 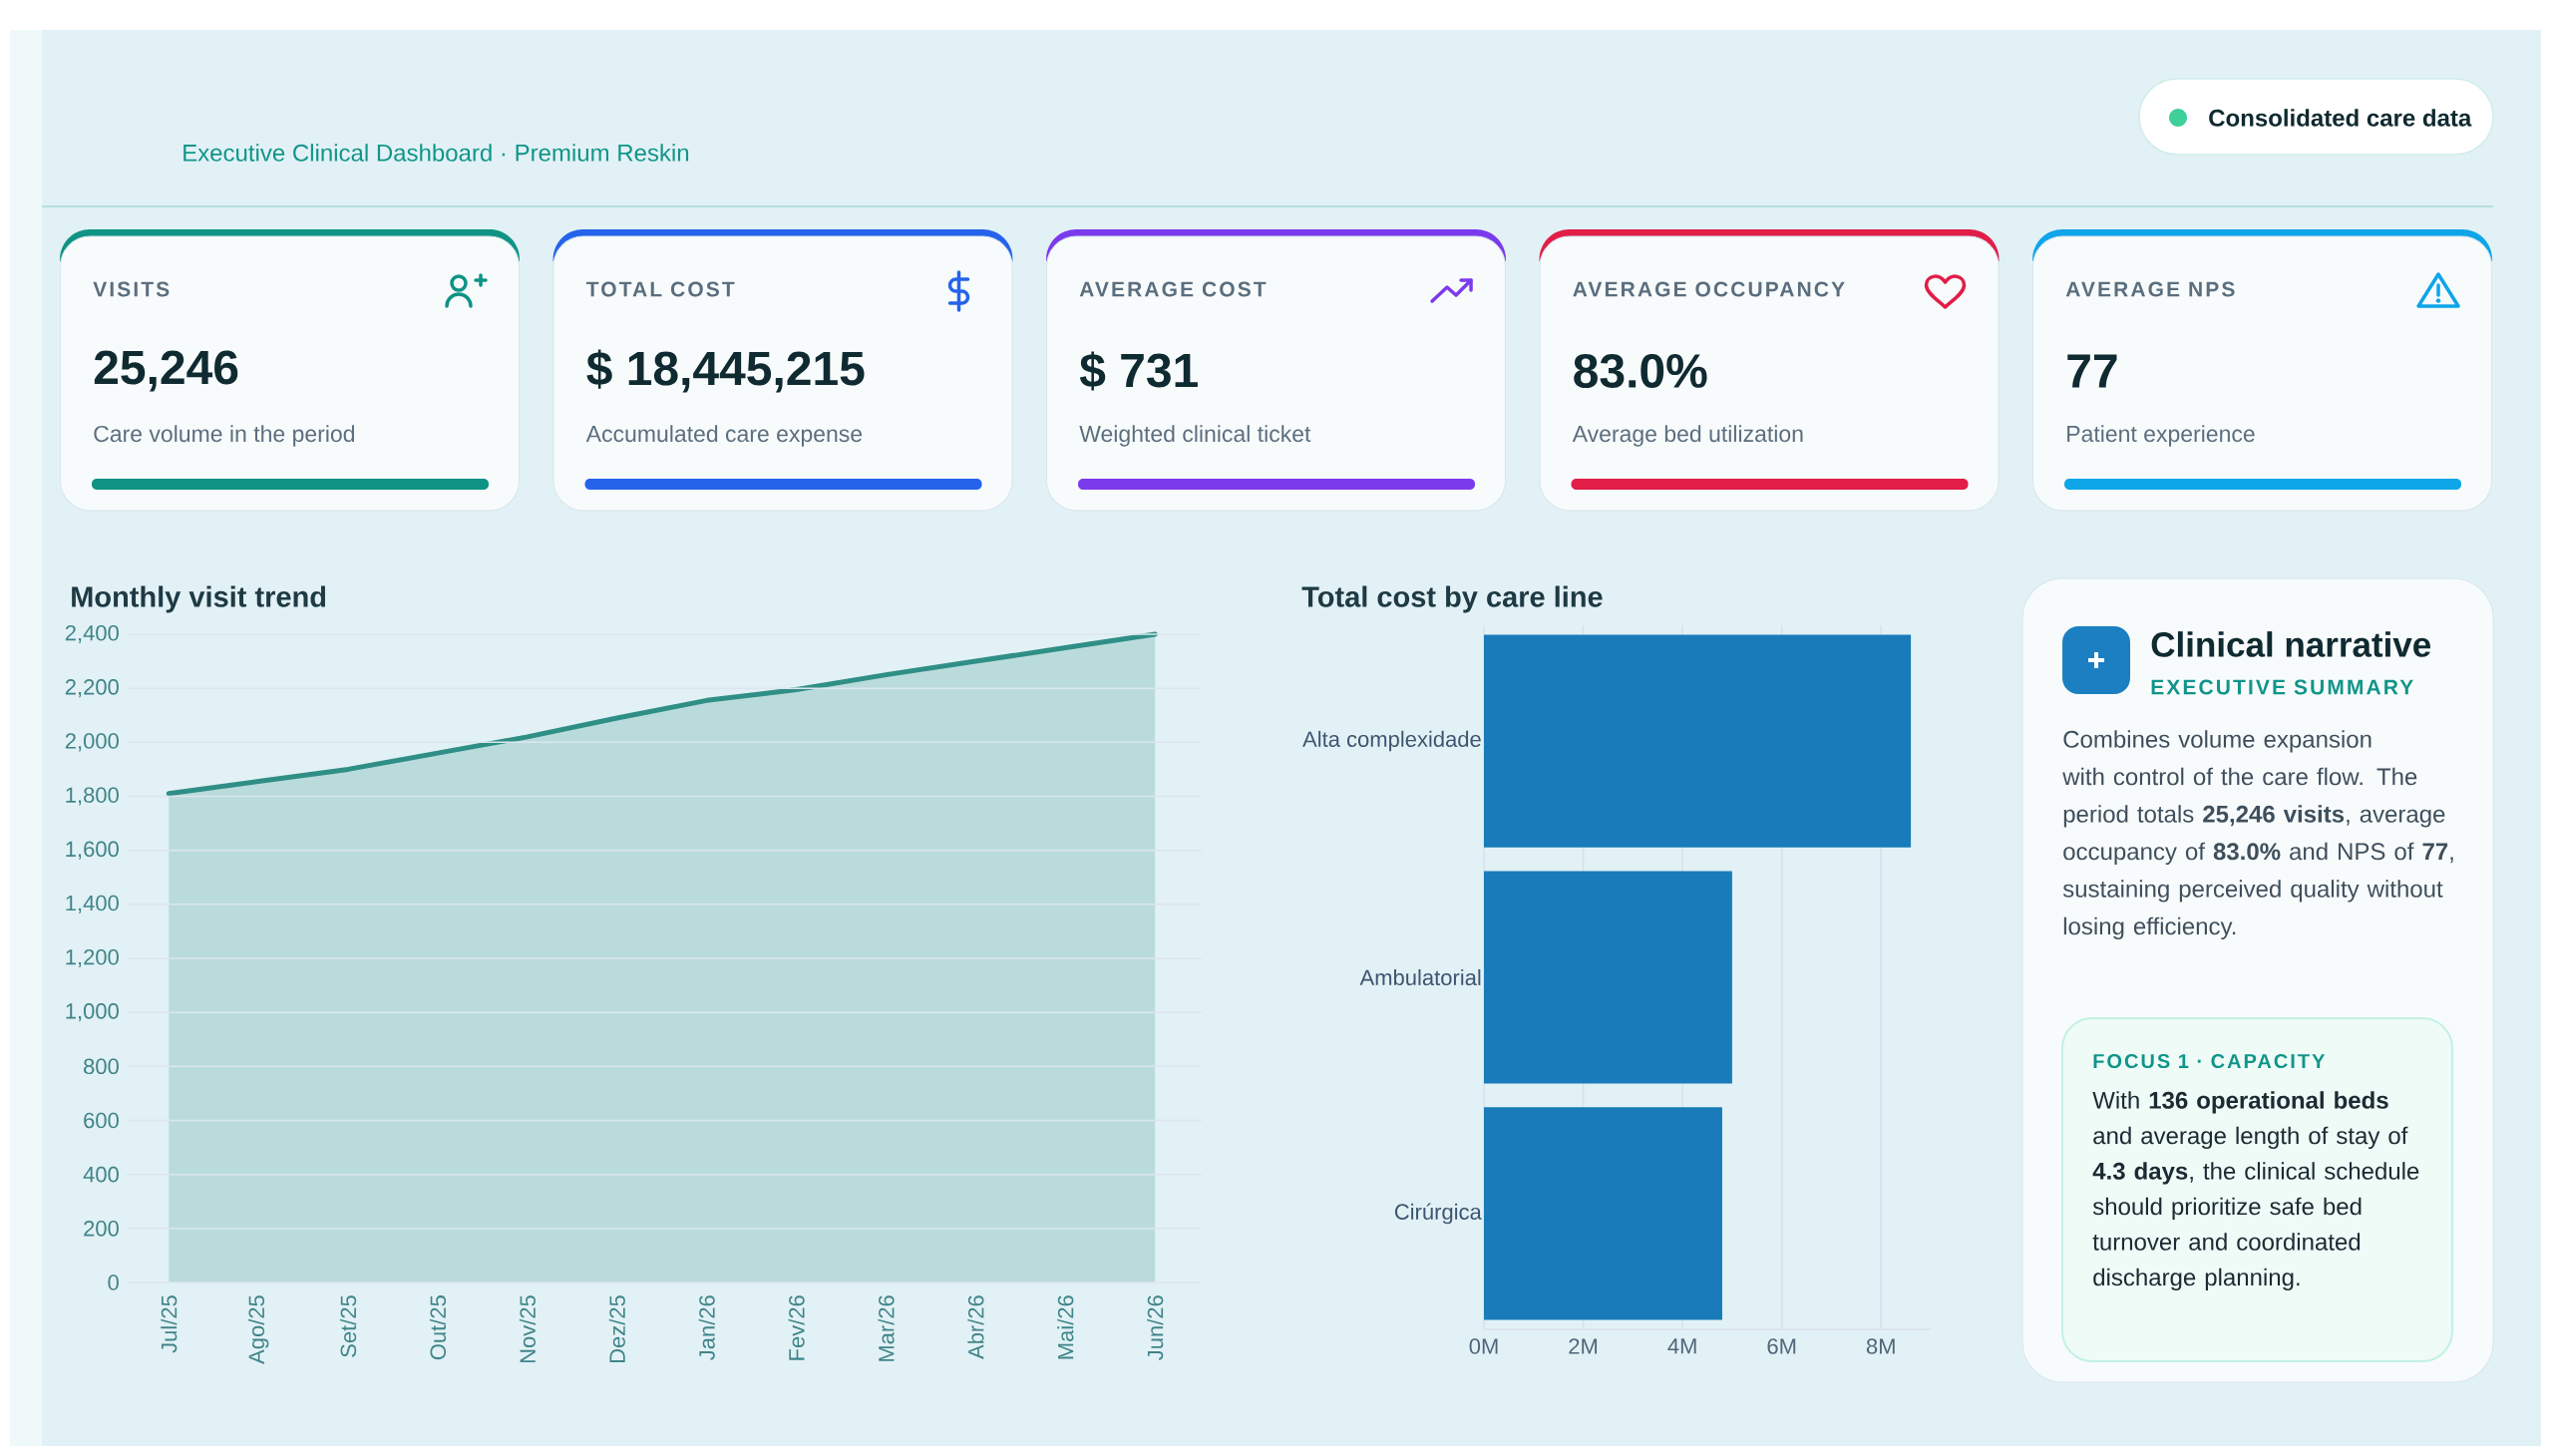 I want to click on y-tick-label: 400, so click(x=101, y=1174).